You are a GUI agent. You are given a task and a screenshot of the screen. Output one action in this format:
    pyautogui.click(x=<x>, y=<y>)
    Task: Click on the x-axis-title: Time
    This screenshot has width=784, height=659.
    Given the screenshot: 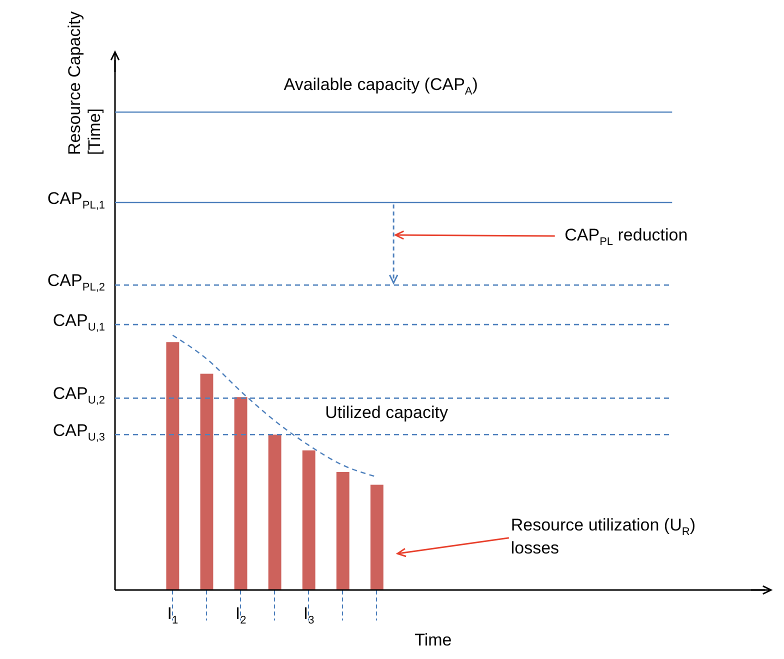 What is the action you would take?
    pyautogui.click(x=433, y=640)
    